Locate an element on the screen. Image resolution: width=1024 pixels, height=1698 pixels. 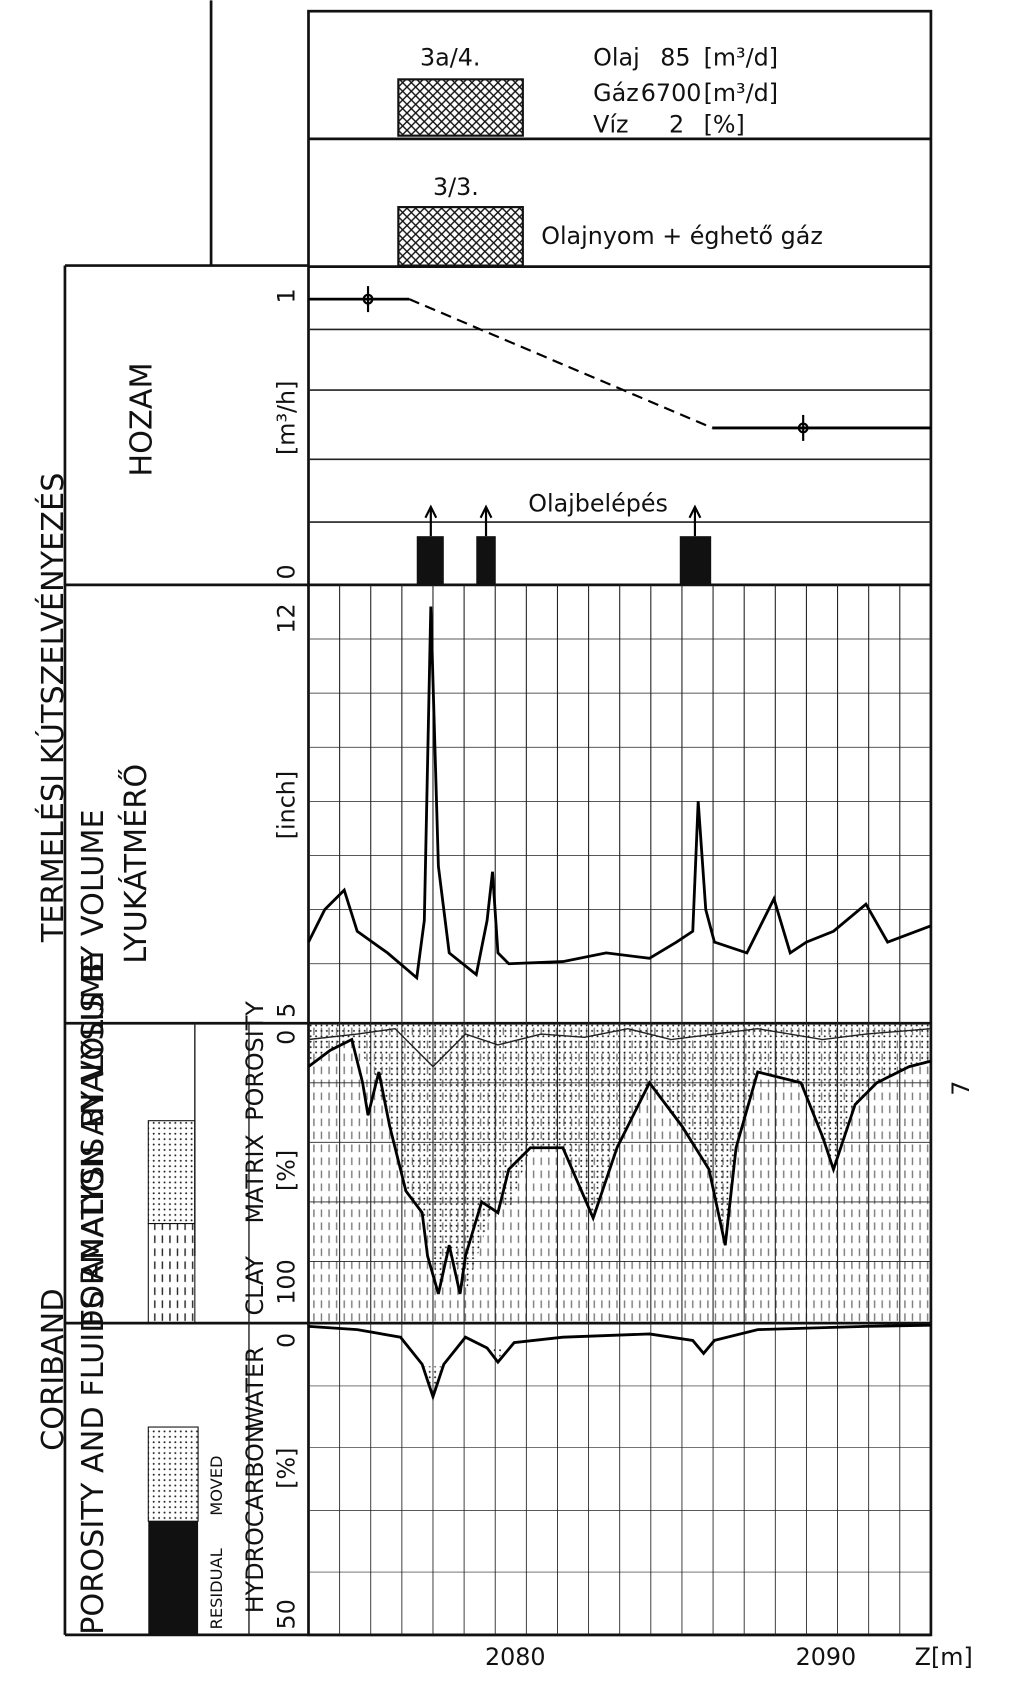
scale-label: 12 is located at coordinates (286, 618).